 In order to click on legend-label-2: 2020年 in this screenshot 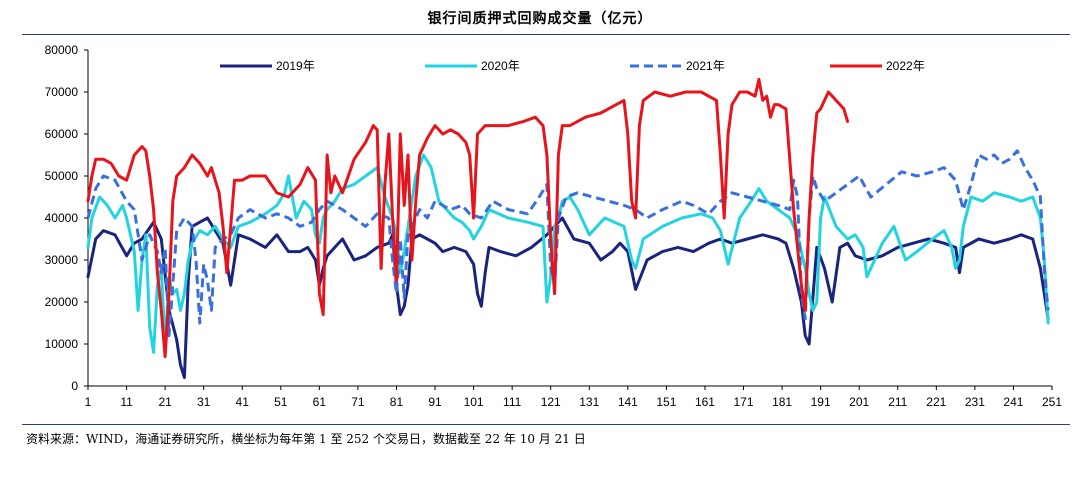, I will do `click(500, 66)`.